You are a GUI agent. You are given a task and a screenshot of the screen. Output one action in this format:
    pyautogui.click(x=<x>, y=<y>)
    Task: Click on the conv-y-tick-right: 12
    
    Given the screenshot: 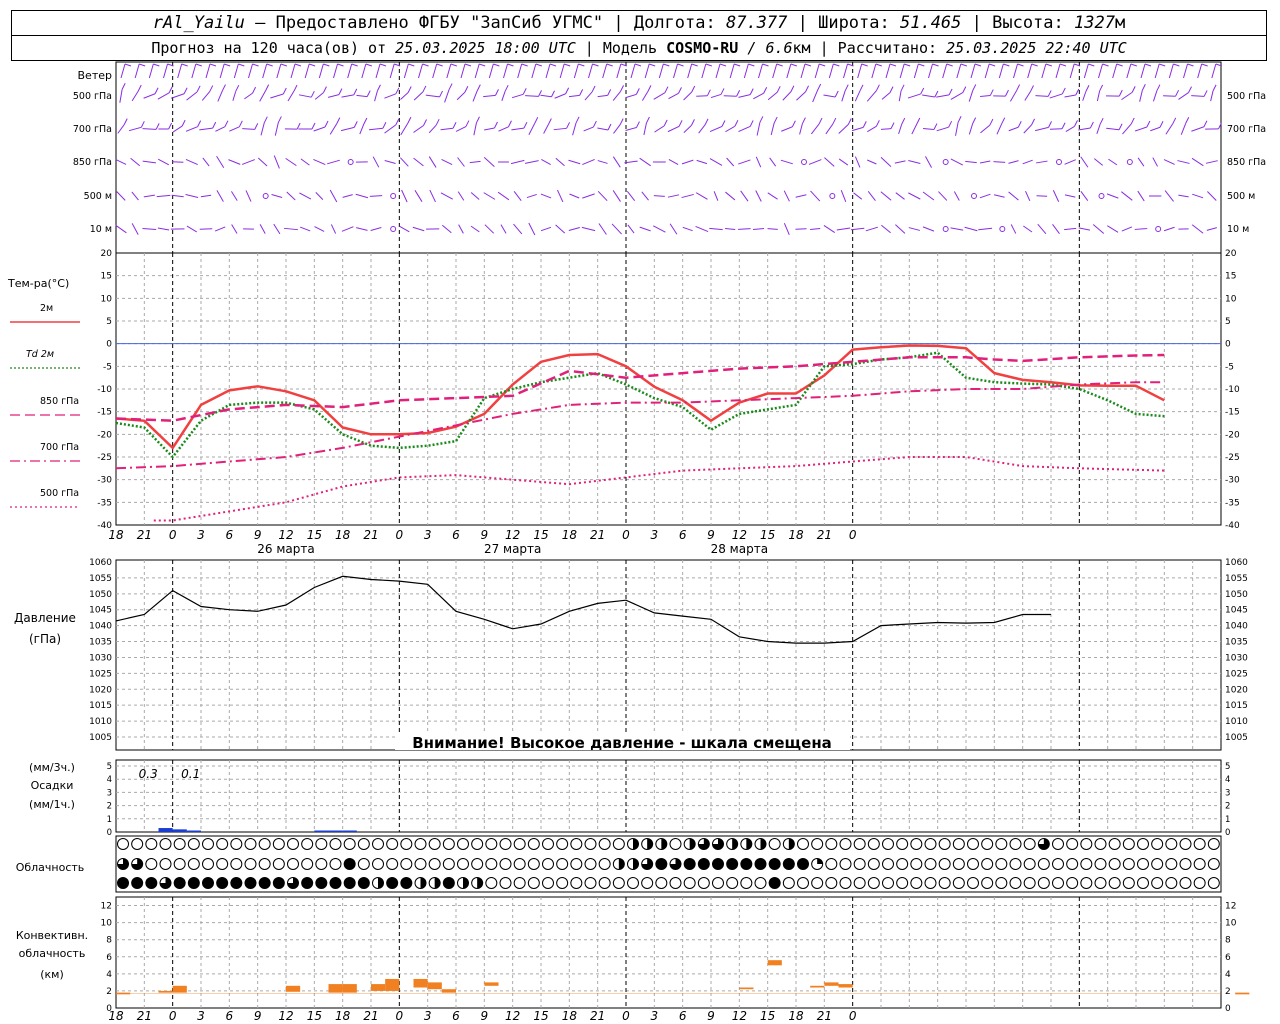 What is the action you would take?
    pyautogui.click(x=1230, y=907)
    